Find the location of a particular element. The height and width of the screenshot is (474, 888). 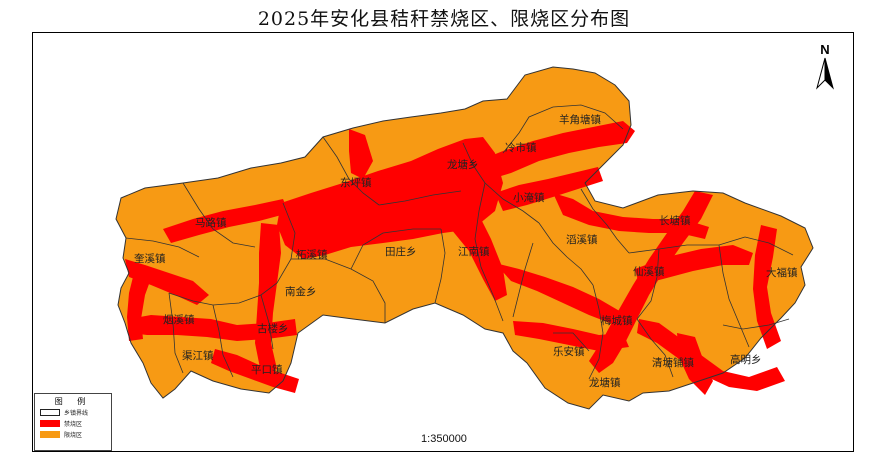

town-label-dafu: 大福镇 is located at coordinates (782, 272).